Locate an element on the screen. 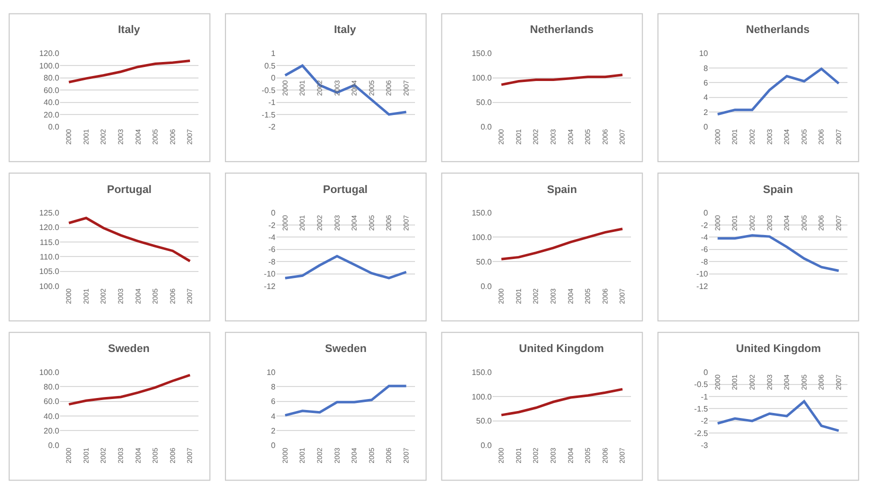 This screenshot has height=495, width=873. y-tick-label: 0.5 is located at coordinates (270, 65).